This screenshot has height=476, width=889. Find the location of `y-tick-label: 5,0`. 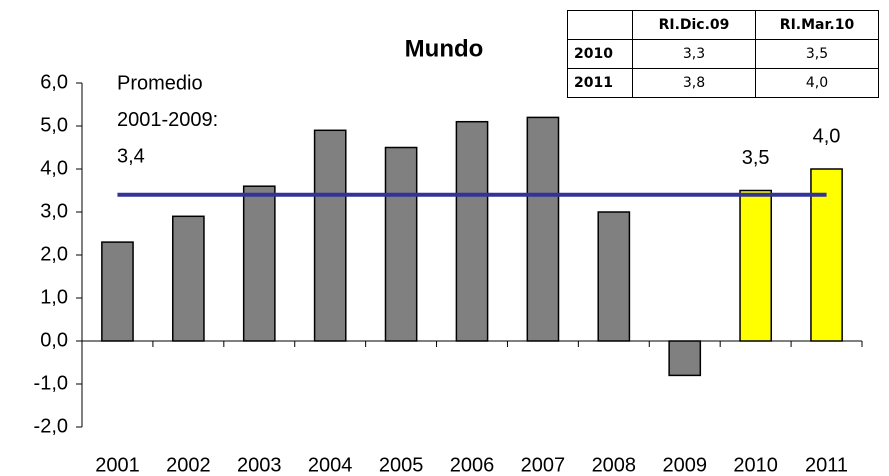

y-tick-label: 5,0 is located at coordinates (54, 125).